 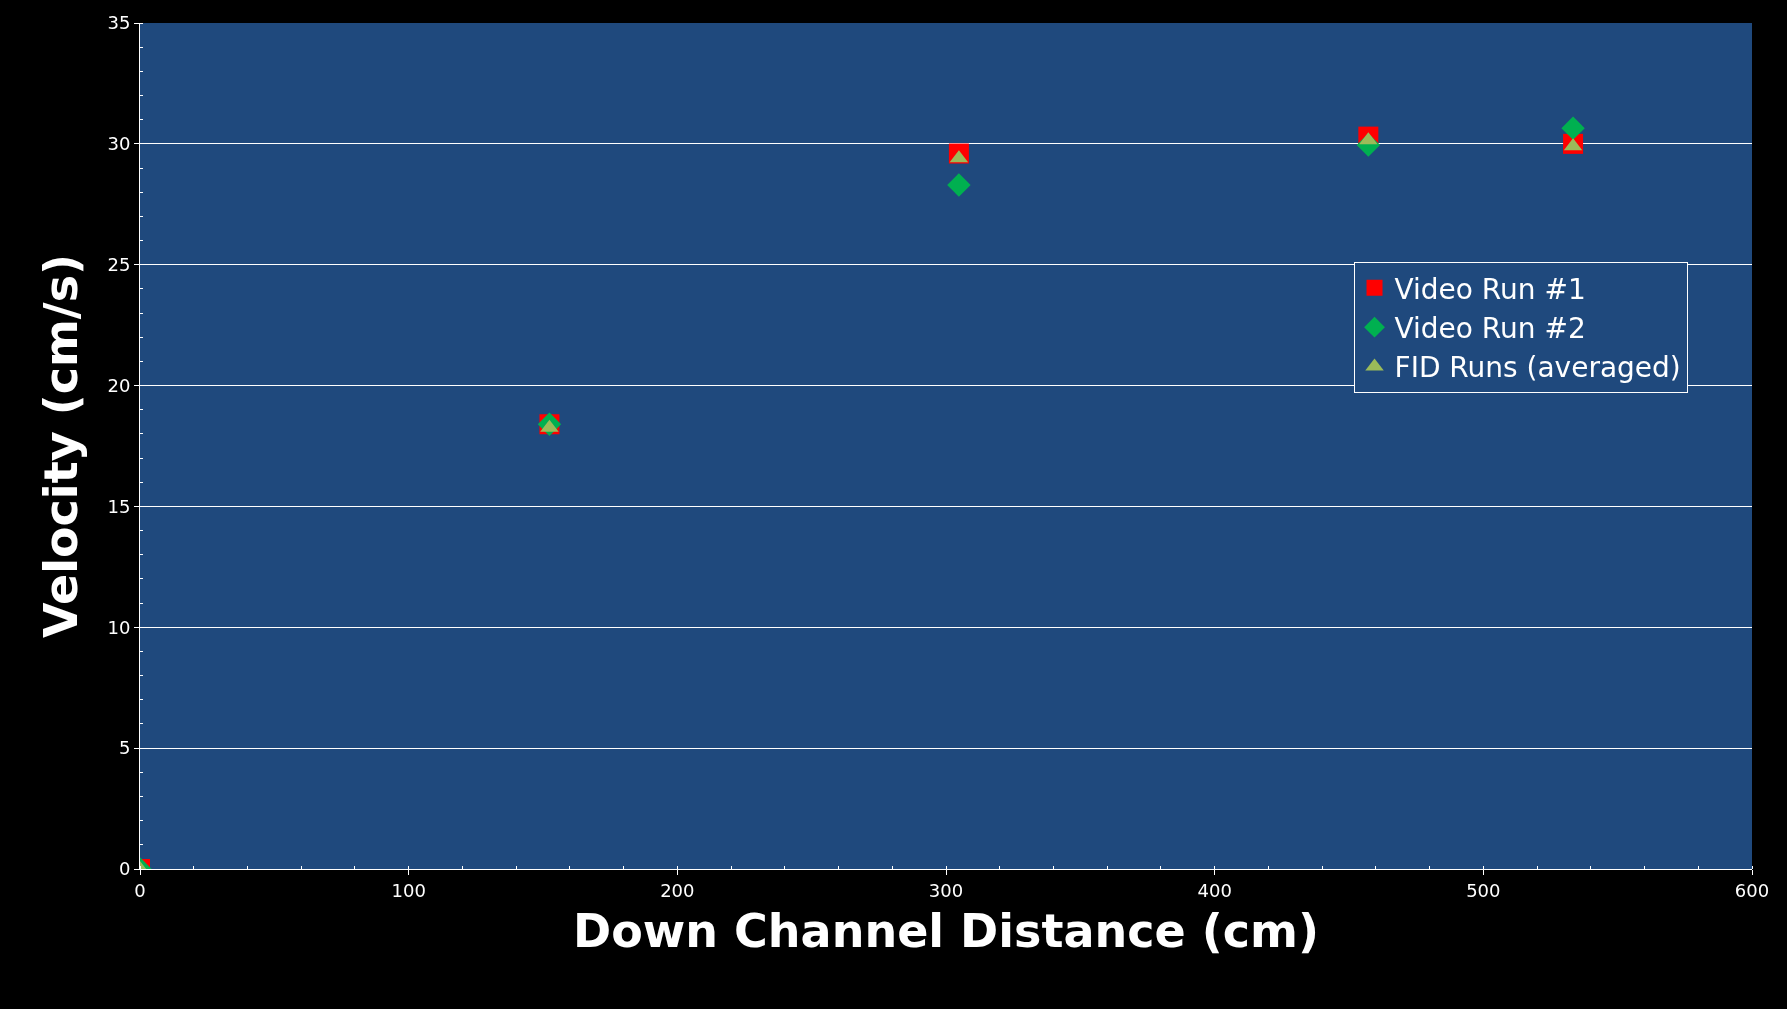 I want to click on y-tick-label: 25, so click(x=119, y=265).